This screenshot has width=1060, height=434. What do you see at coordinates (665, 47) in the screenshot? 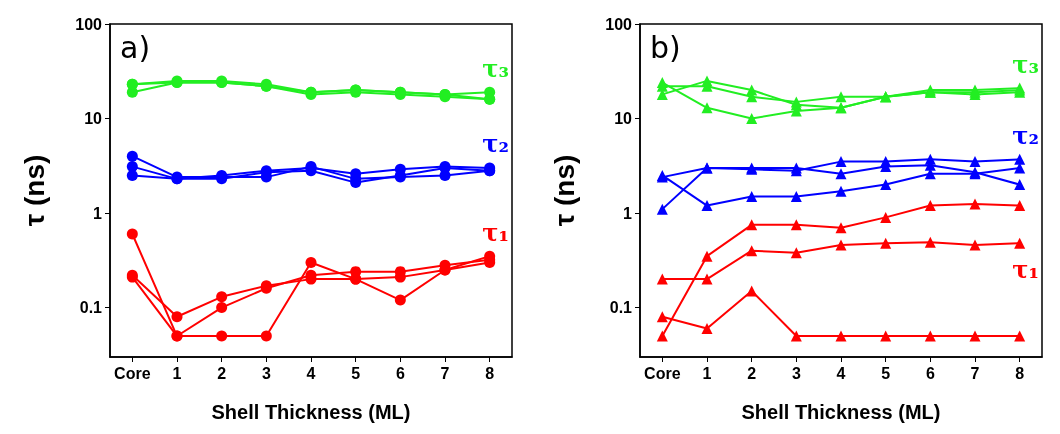
I see `annotation: b)` at bounding box center [665, 47].